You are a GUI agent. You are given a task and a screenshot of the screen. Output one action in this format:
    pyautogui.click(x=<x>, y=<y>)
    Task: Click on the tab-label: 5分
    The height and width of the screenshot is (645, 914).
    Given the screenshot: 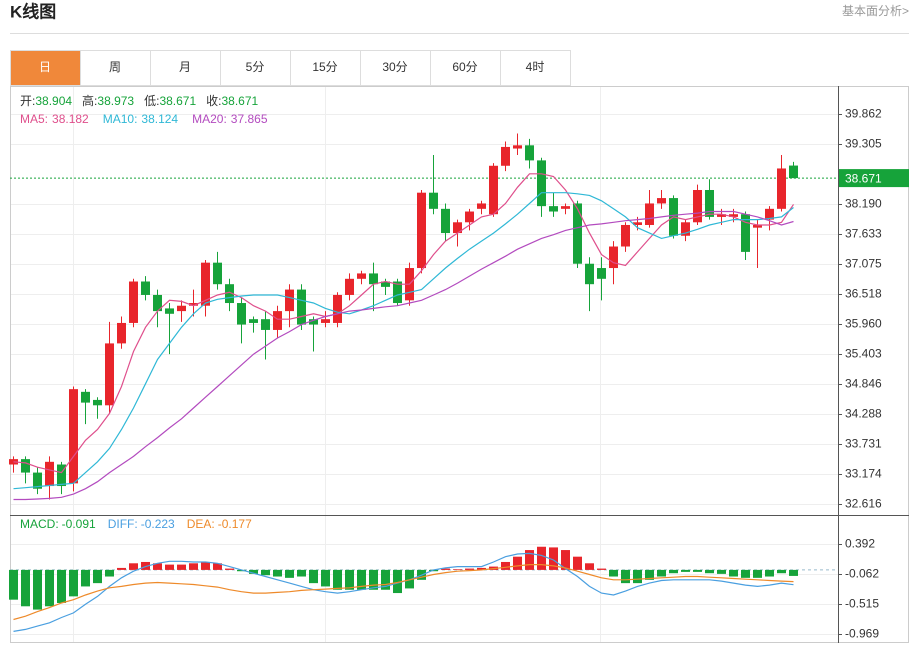 What is the action you would take?
    pyautogui.click(x=255, y=67)
    